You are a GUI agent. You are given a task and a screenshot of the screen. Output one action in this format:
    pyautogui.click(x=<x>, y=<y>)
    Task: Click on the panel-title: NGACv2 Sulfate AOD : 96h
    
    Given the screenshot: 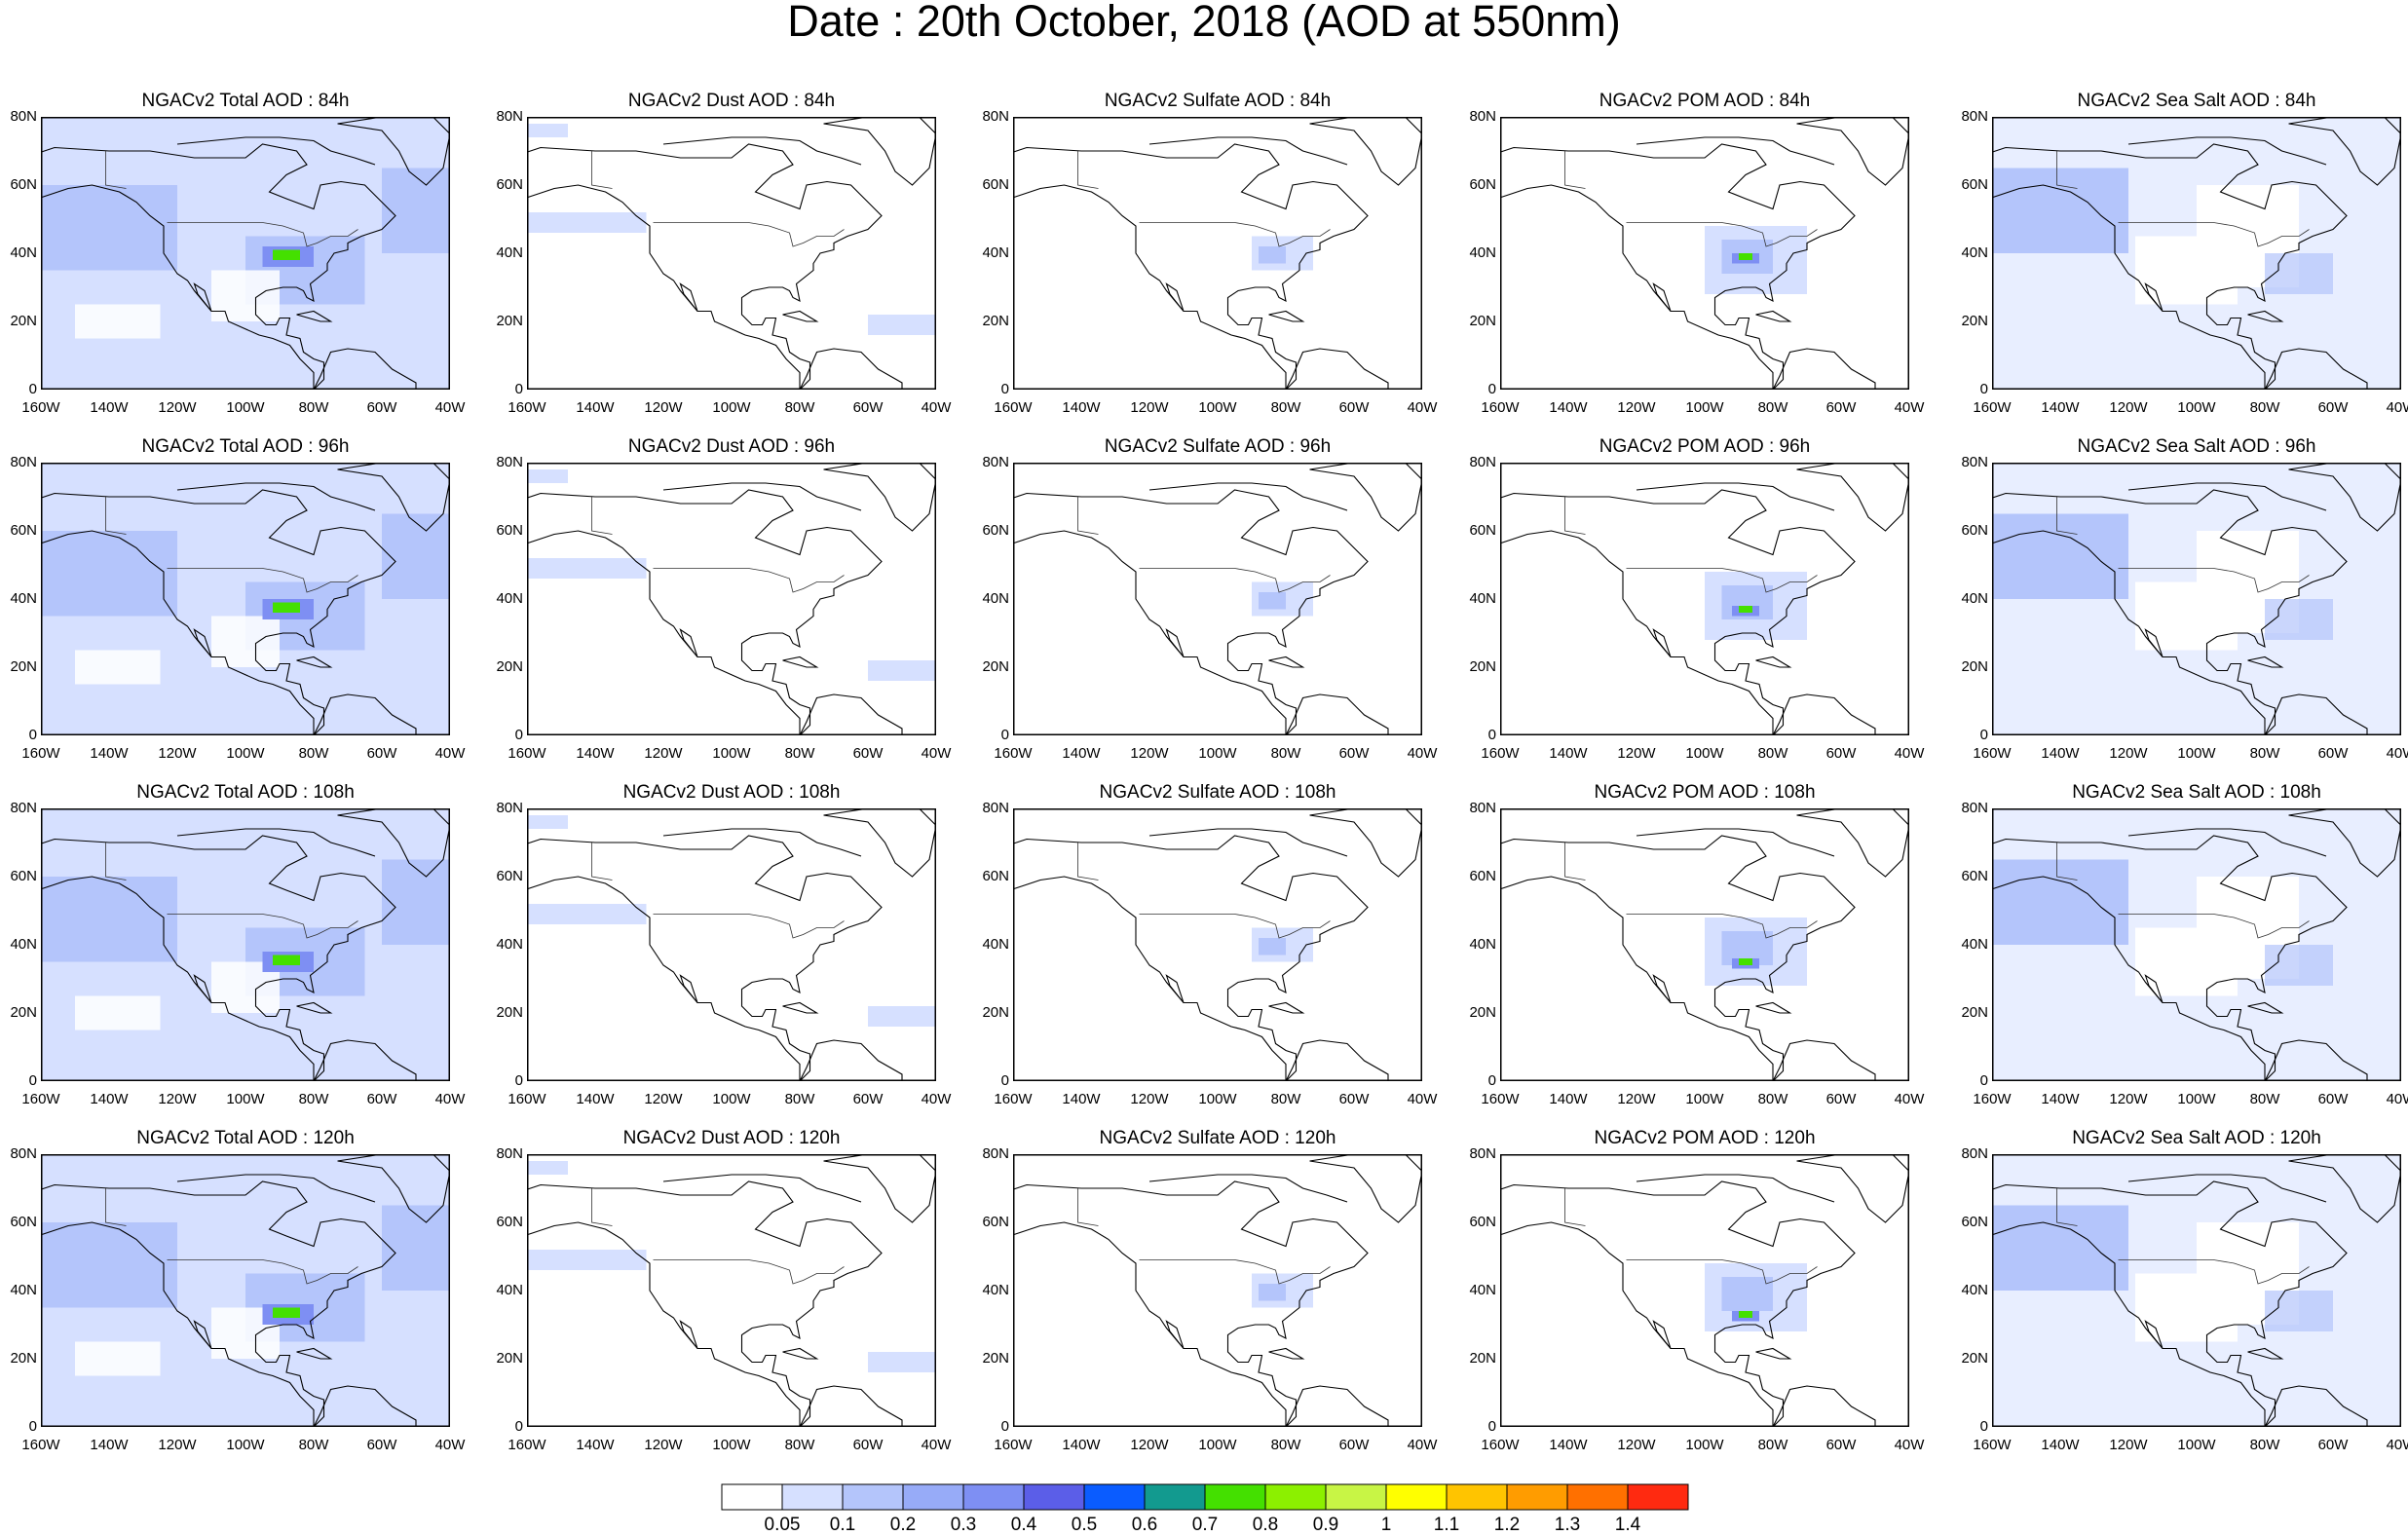 What is the action you would take?
    pyautogui.click(x=1218, y=446)
    